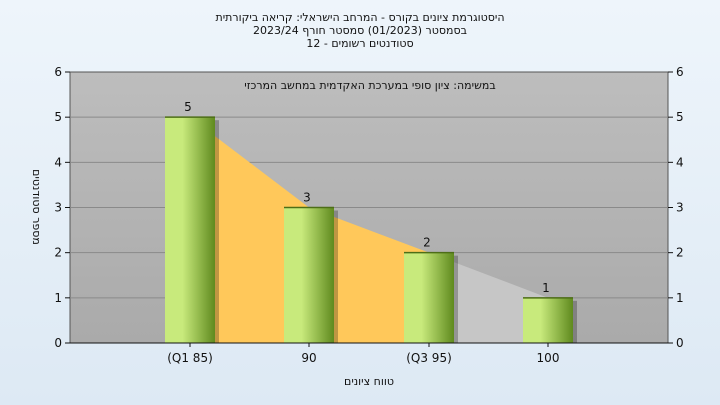 This screenshot has width=720, height=405. I want to click on x-tick-label-0: (Q1 85), so click(190, 358).